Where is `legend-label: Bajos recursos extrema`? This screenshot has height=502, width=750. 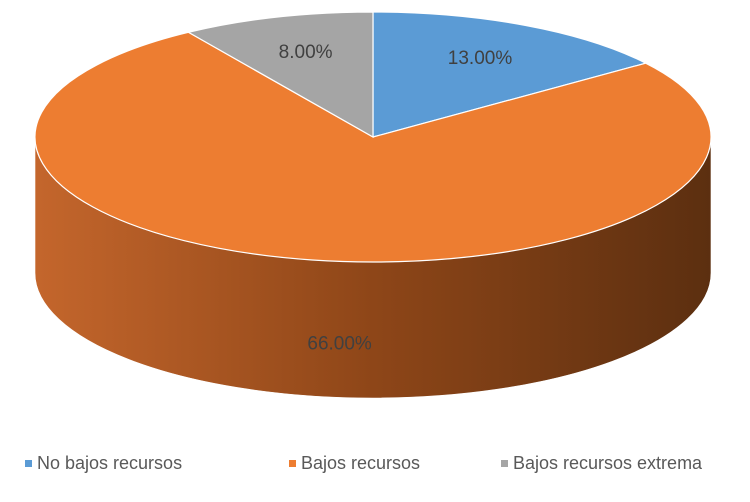
legend-label: Bajos recursos extrema is located at coordinates (608, 463).